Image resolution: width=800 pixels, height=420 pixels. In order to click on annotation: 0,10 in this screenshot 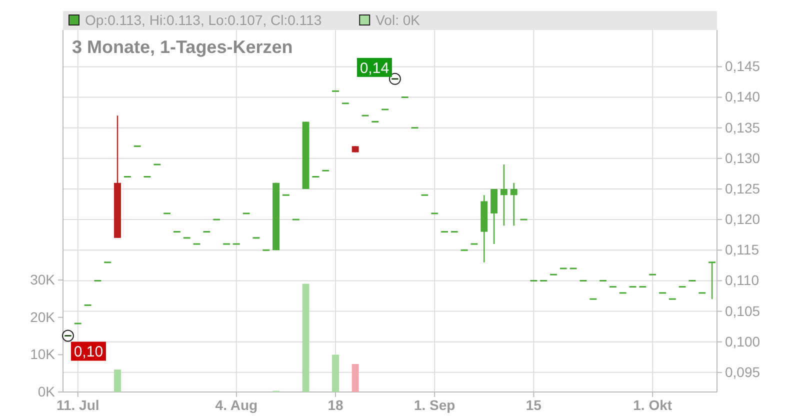, I will do `click(89, 352)`.